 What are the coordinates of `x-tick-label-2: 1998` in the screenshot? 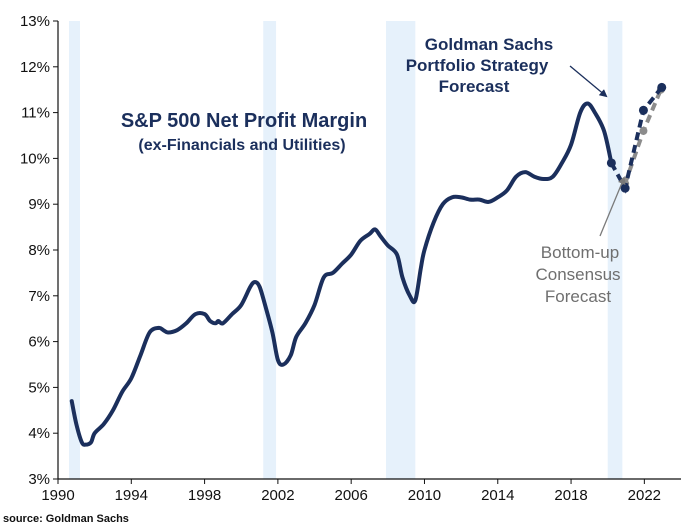 It's located at (204, 495).